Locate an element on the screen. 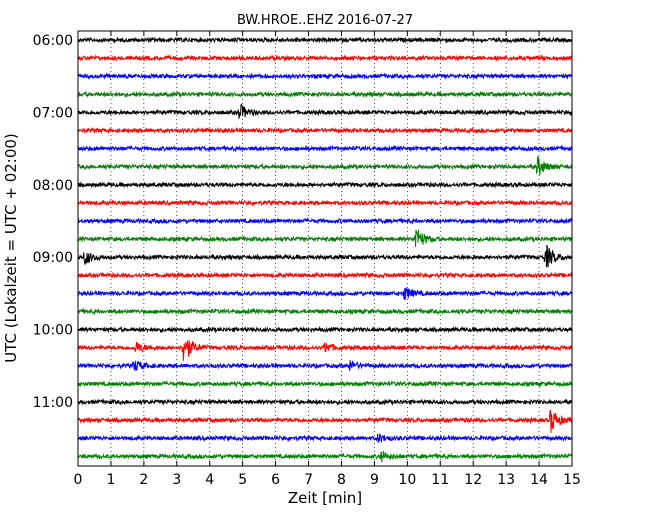  y-tick-label: 08:00 is located at coordinates (53, 186).